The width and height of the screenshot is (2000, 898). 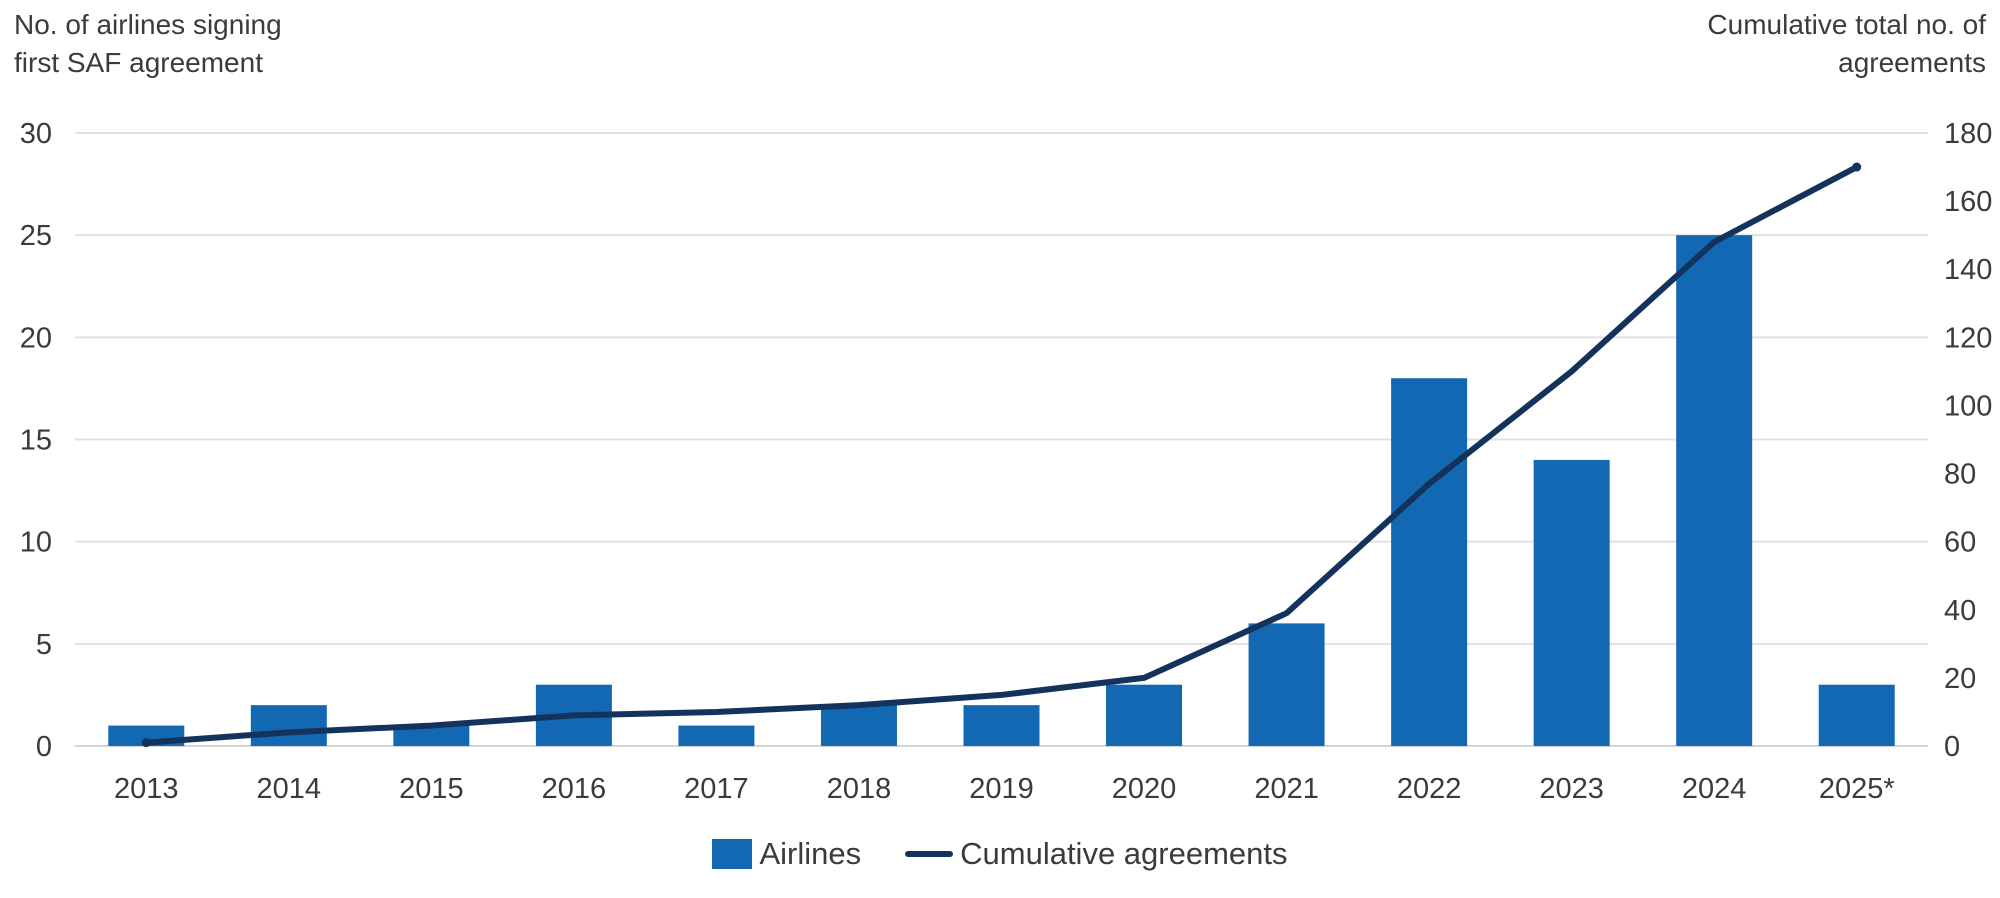 What do you see at coordinates (1968, 270) in the screenshot?
I see `right-axis-tick-label: 140` at bounding box center [1968, 270].